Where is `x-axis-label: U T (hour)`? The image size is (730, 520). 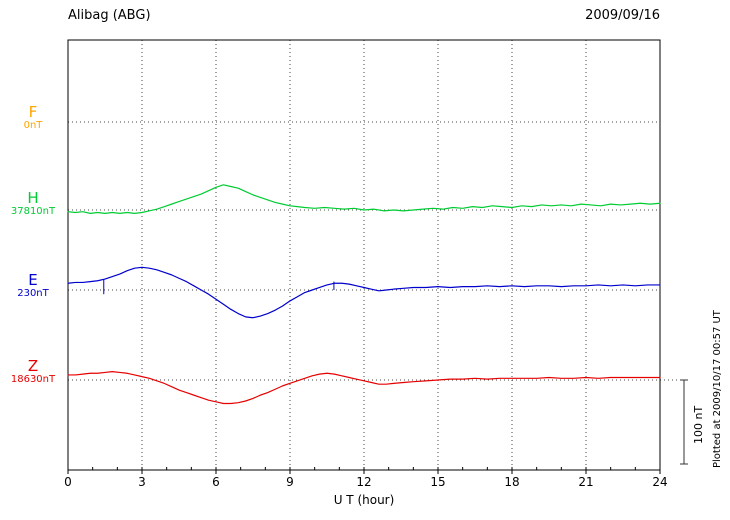 x-axis-label: U T (hour) is located at coordinates (364, 500).